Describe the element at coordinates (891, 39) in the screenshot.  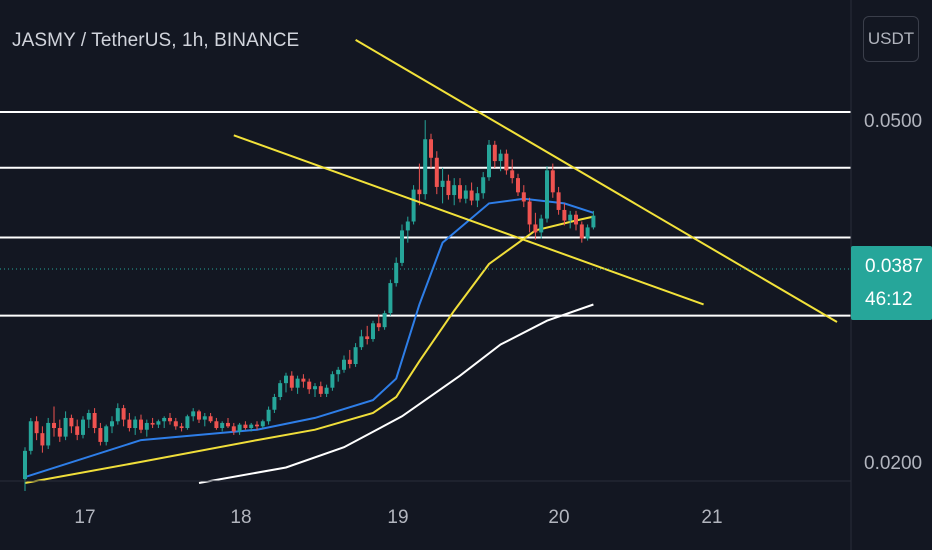
I see `currency-button: USDT` at that location.